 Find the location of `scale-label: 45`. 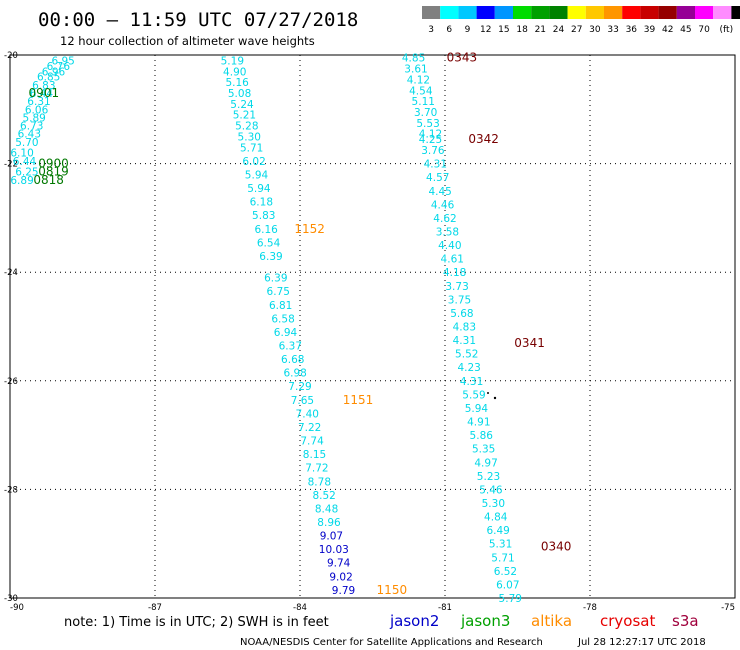

scale-label: 45 is located at coordinates (685, 30).